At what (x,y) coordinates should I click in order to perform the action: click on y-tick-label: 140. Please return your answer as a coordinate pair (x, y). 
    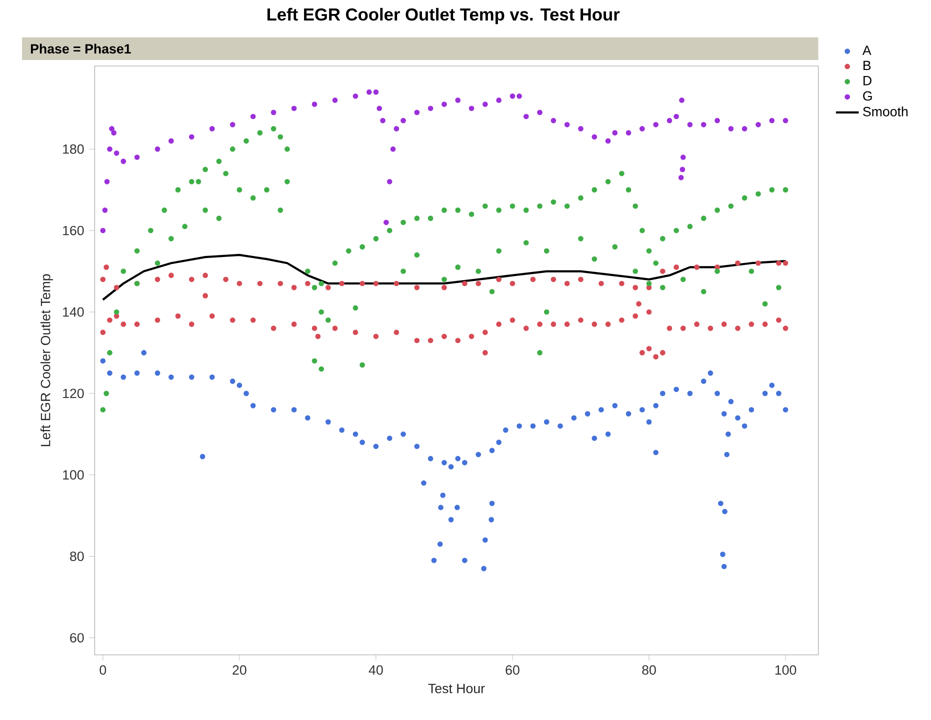
    Looking at the image, I should click on (73, 312).